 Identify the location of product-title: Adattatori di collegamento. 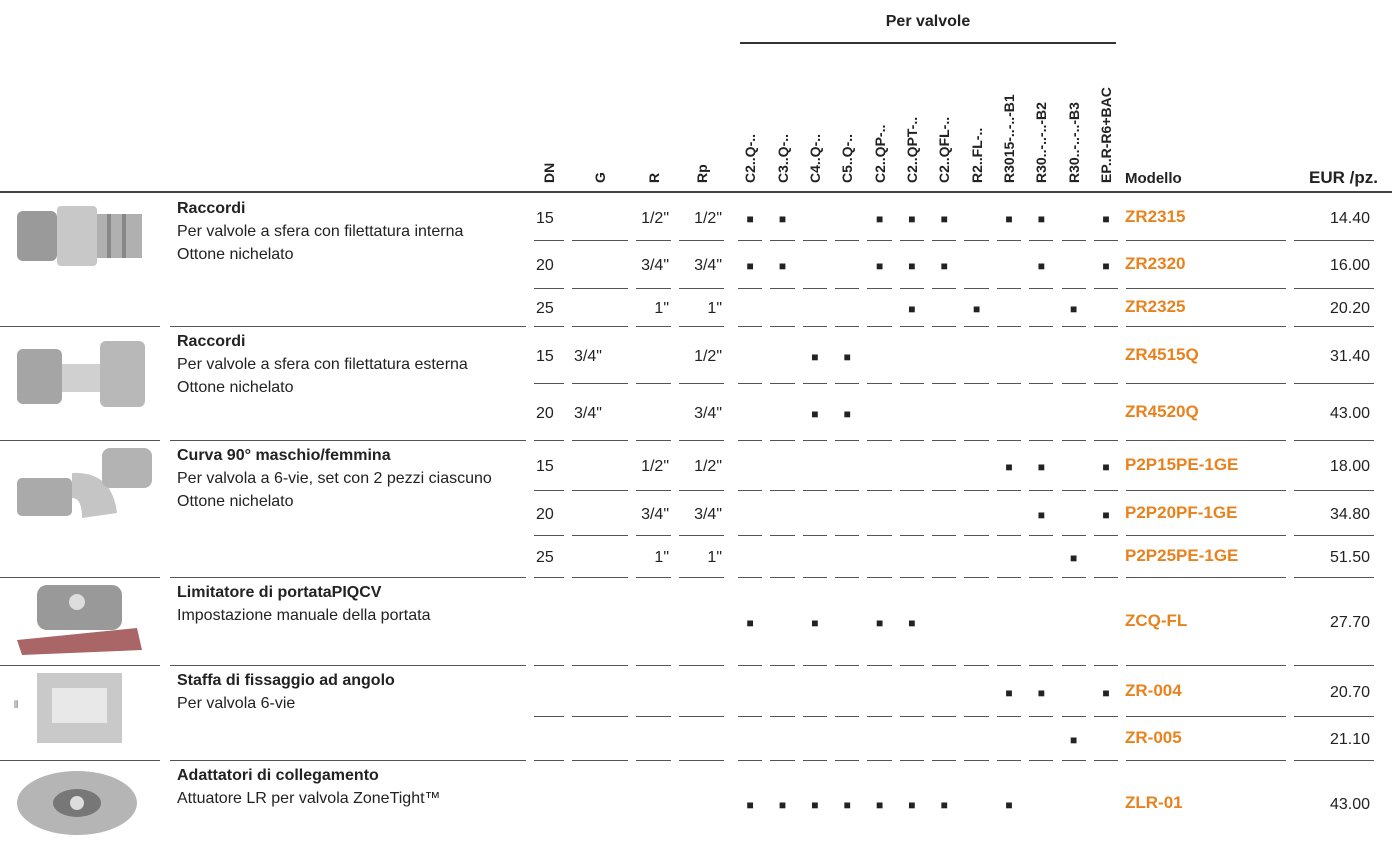
(278, 775).